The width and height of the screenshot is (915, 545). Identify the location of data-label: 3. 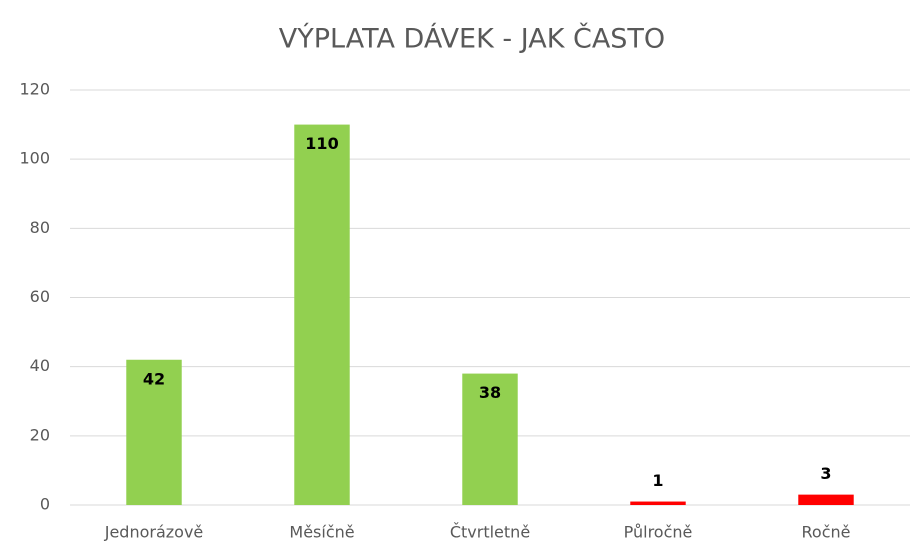
(825, 473).